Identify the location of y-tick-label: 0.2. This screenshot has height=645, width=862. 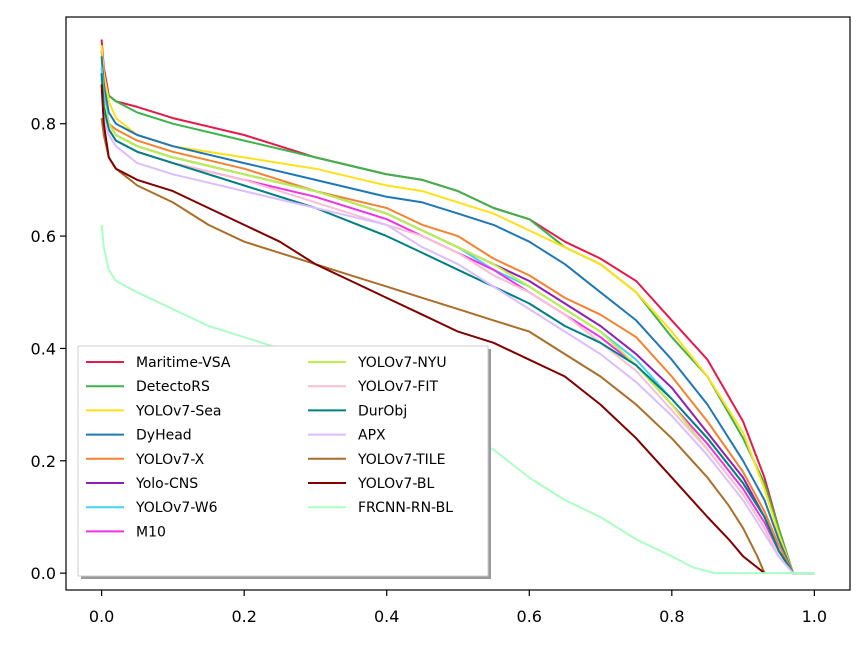
(43, 461).